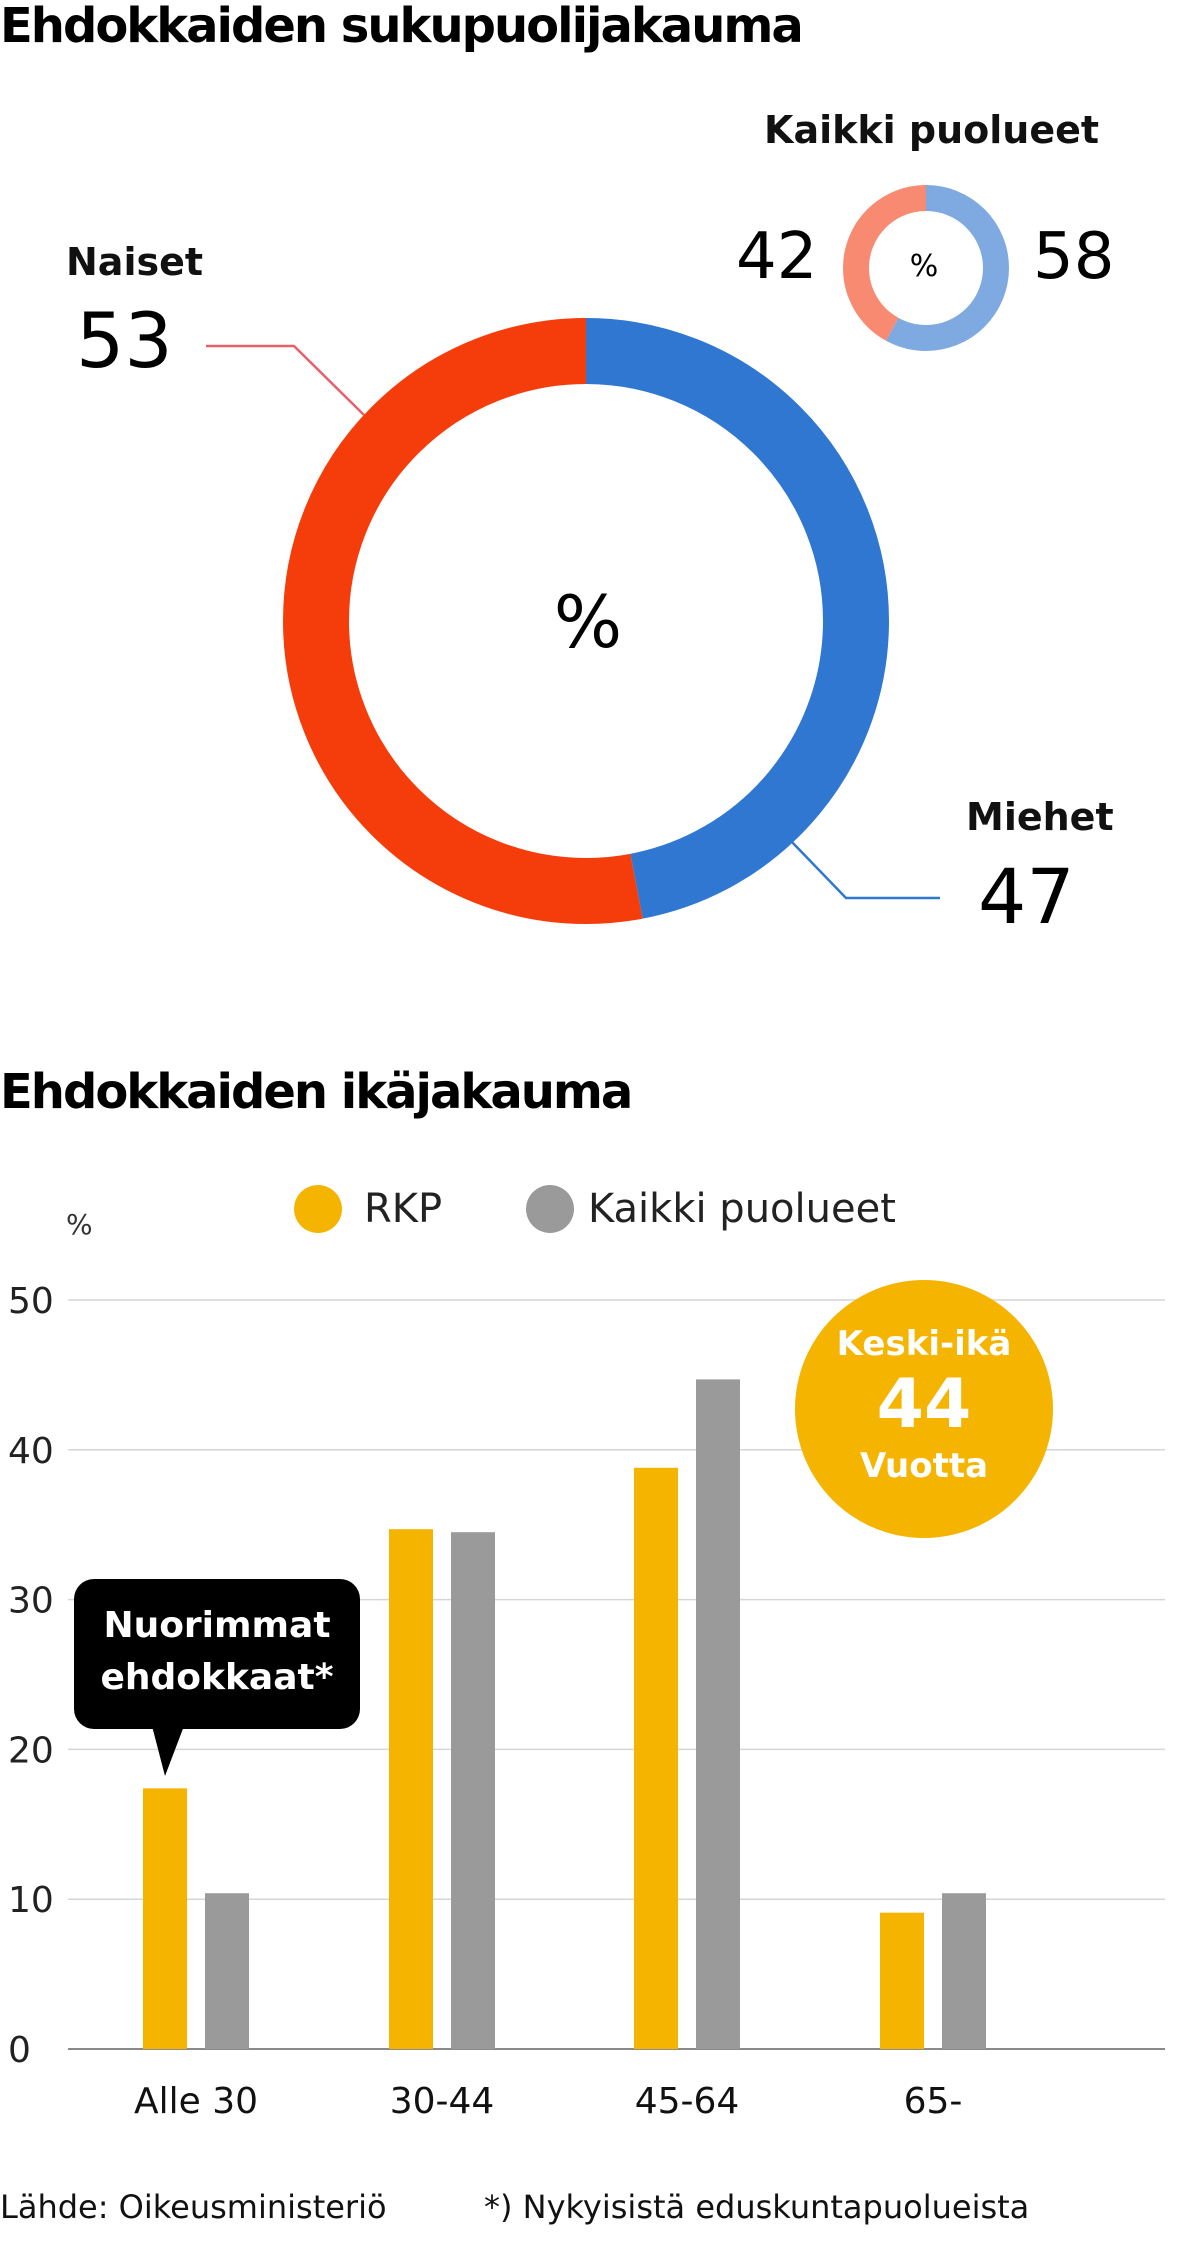 Image resolution: width=1199 pixels, height=2243 pixels. I want to click on all-women-value: 42, so click(777, 257).